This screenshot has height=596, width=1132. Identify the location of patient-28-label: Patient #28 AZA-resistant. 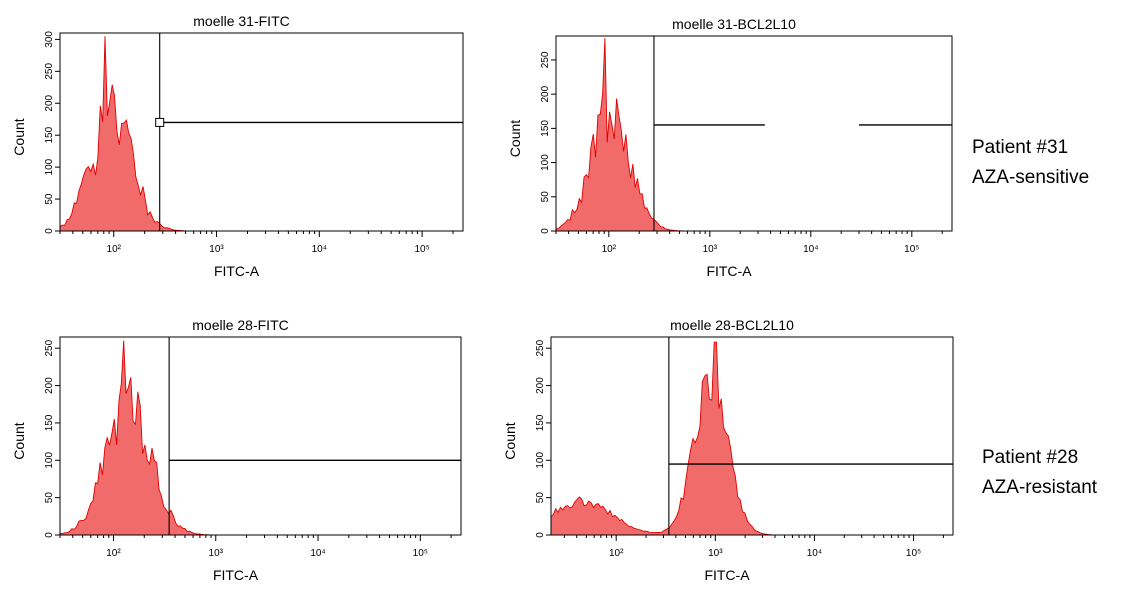
(1039, 473).